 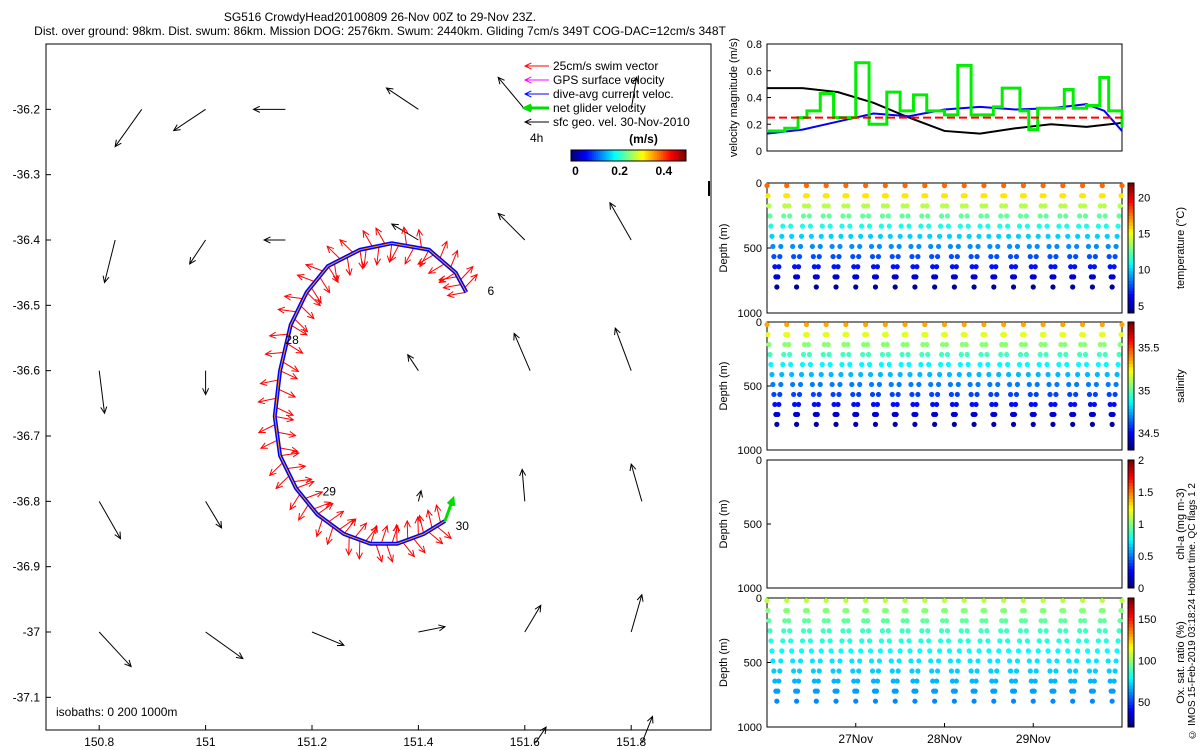 I want to click on depth-y-tick-label: 1000, so click(x=750, y=314).